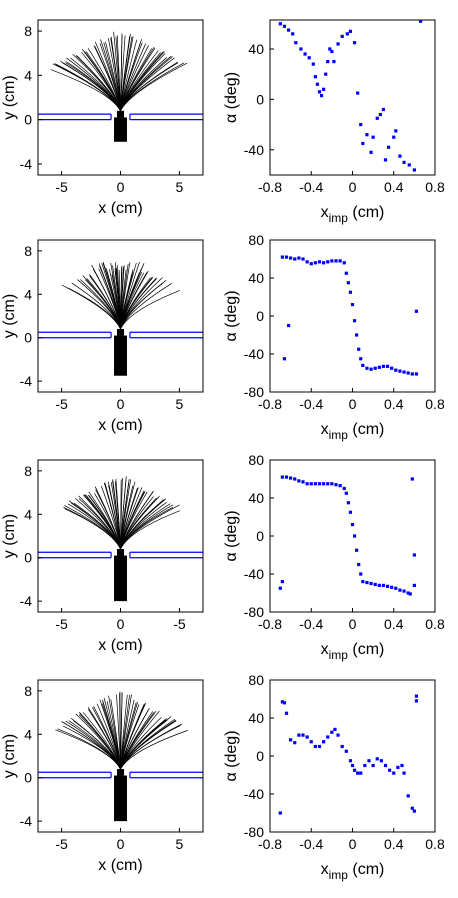  What do you see at coordinates (334, 122) in the screenshot?
I see `angle-scatter-panel-row1: -0.8 -0.4 0 0.4 0.8 40 0 -40 ximp (cm) α (deg)` at bounding box center [334, 122].